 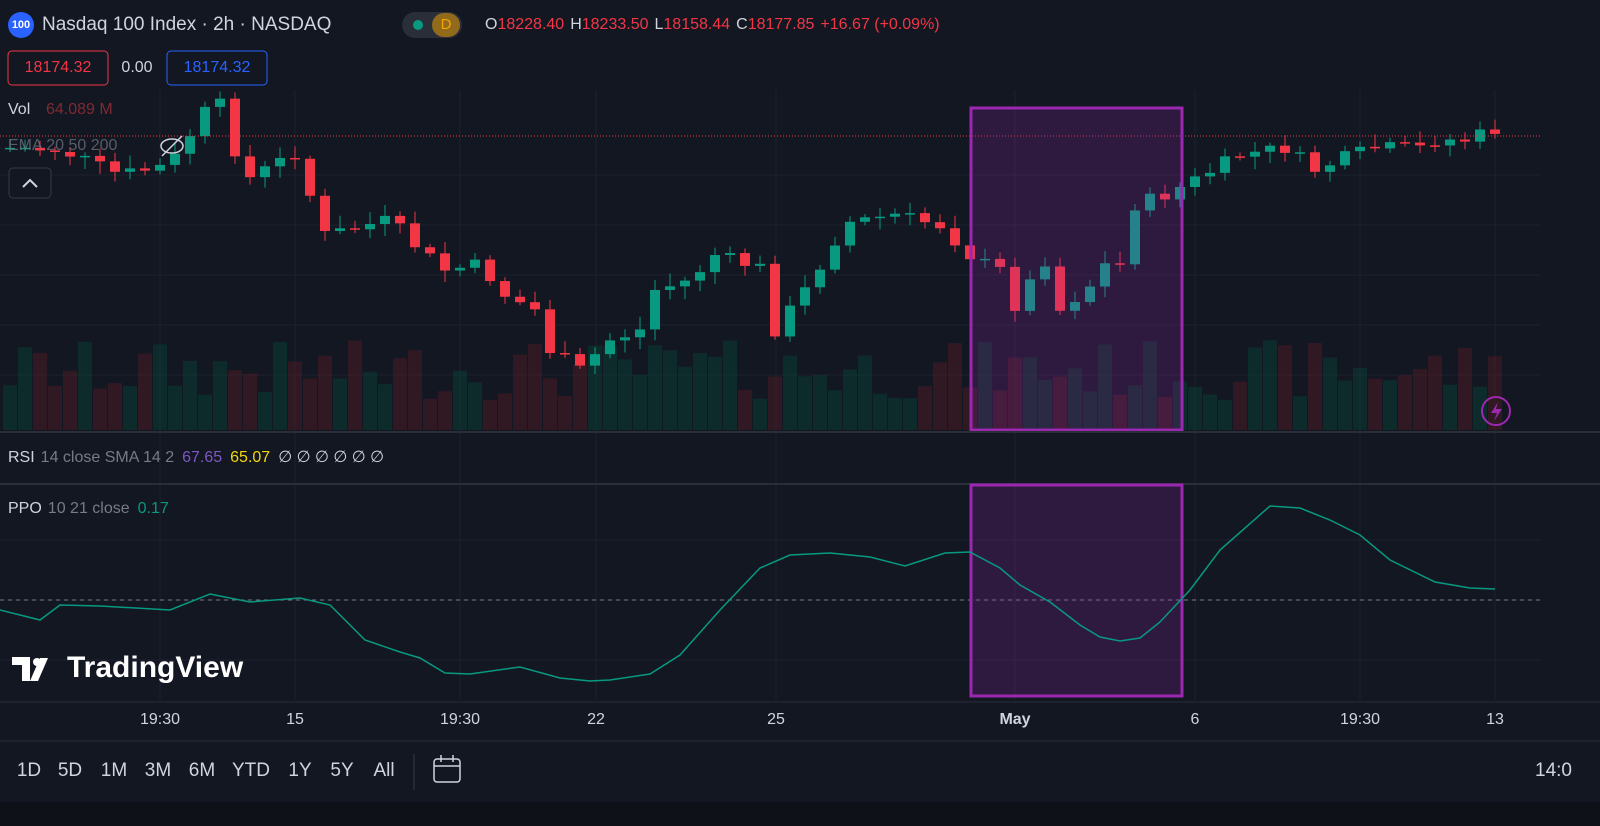 What do you see at coordinates (342, 770) in the screenshot?
I see `range-button: 5Y` at bounding box center [342, 770].